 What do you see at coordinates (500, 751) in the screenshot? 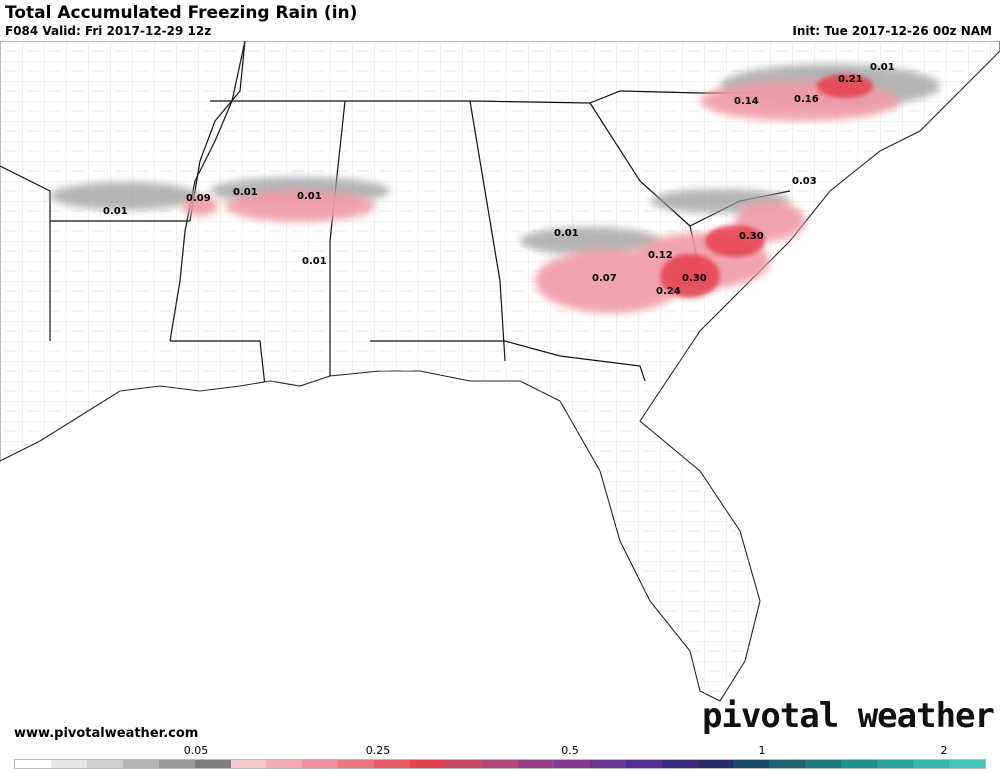
I see `colorbar-tick-labels: 0.05 0.25 0.5 1 2` at bounding box center [500, 751].